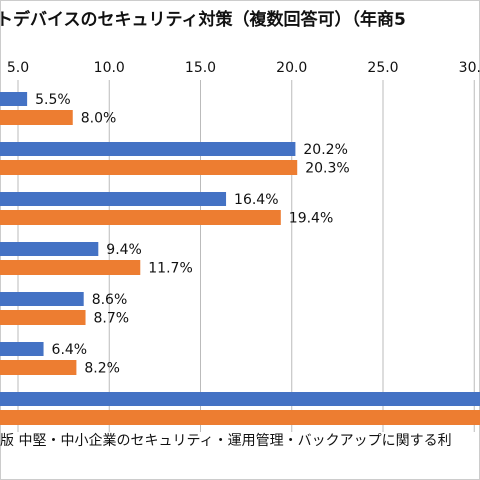 The image size is (480, 480). I want to click on x-tick-label: 25.0, so click(382, 68).